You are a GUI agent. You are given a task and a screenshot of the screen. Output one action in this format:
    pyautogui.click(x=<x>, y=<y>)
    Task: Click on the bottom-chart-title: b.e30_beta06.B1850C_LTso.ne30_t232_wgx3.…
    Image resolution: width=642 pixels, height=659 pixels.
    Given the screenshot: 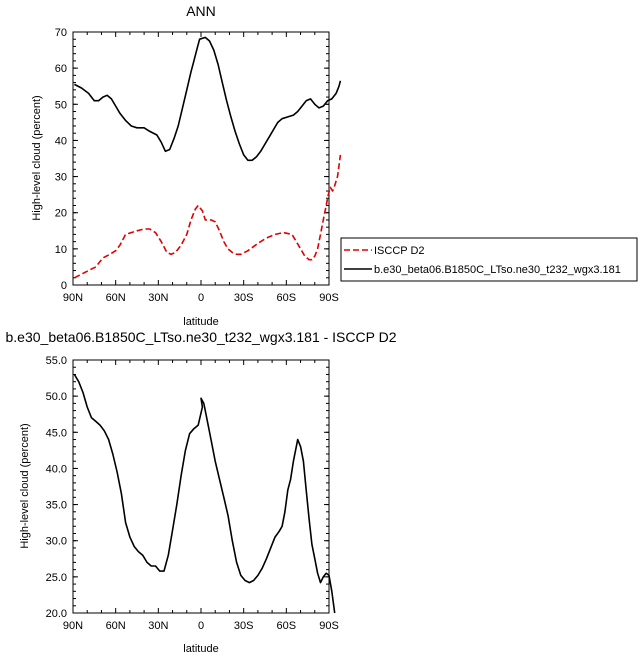 What is the action you would take?
    pyautogui.click(x=201, y=337)
    